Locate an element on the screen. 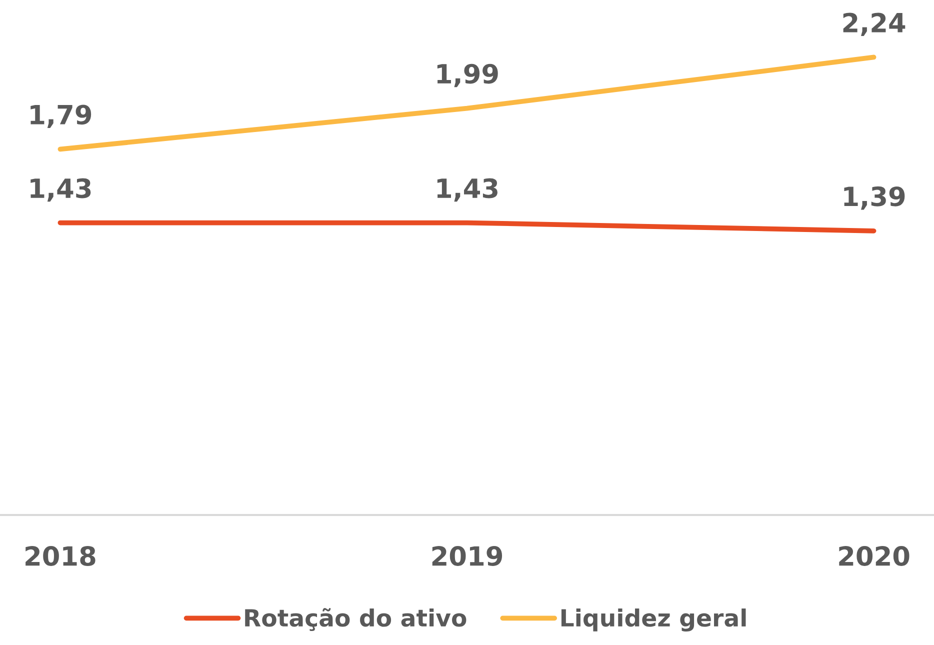 This screenshot has height=645, width=934. x-tick-label: 2018 is located at coordinates (61, 556).